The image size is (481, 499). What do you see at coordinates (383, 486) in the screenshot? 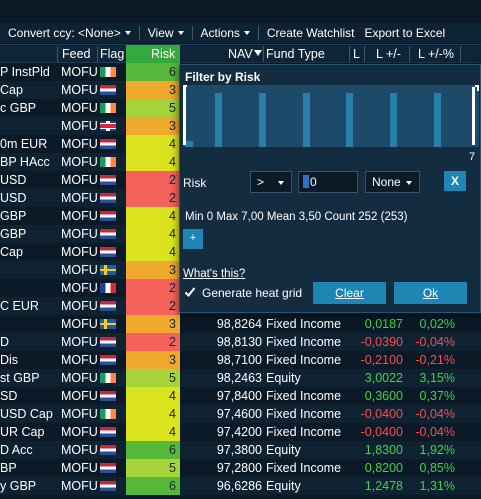
I see `change-cell: 1,2478` at bounding box center [383, 486].